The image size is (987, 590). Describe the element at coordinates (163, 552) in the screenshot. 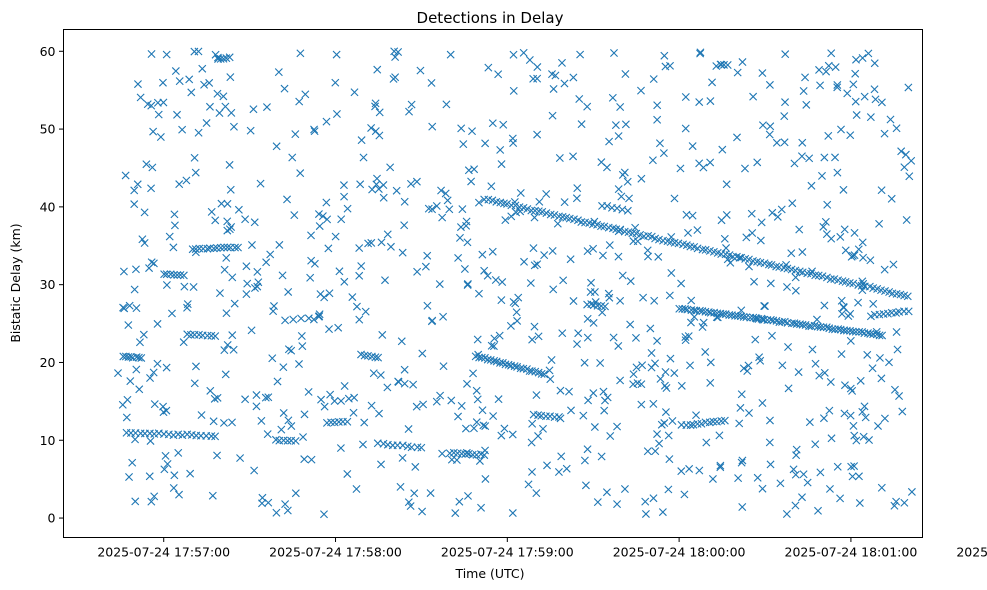

I see `x-tick-label: 2025-07-24 17:57:00` at that location.